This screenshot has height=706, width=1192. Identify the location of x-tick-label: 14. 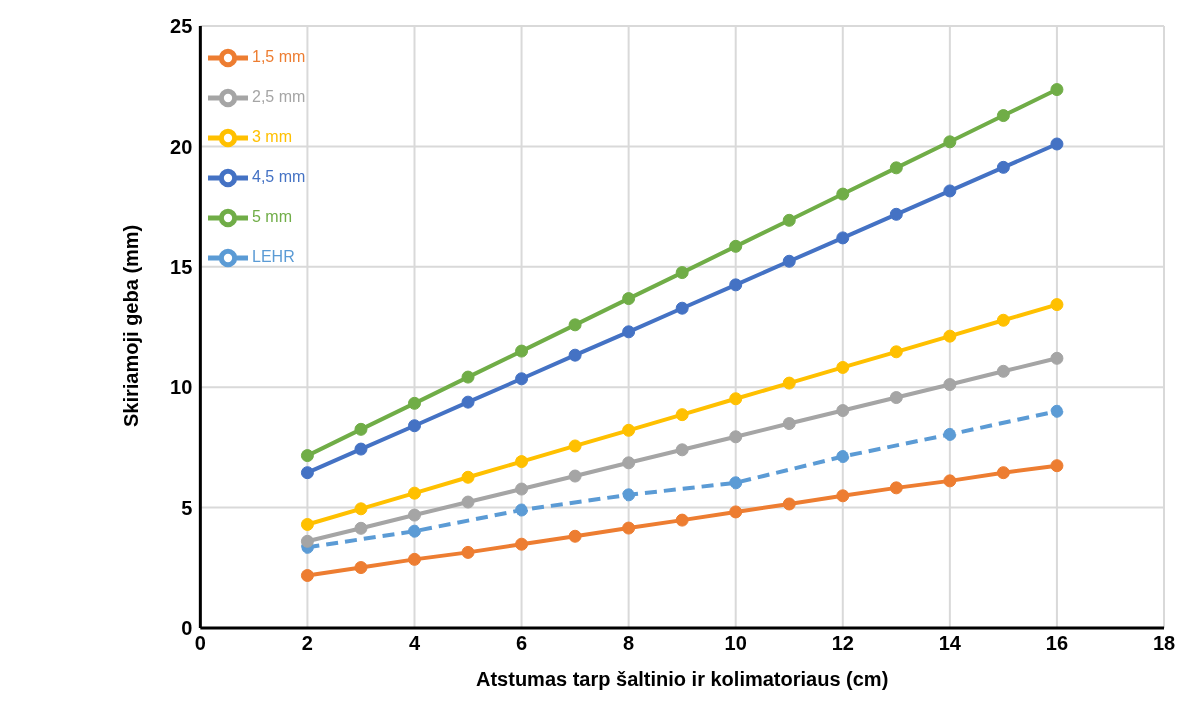
(950, 643).